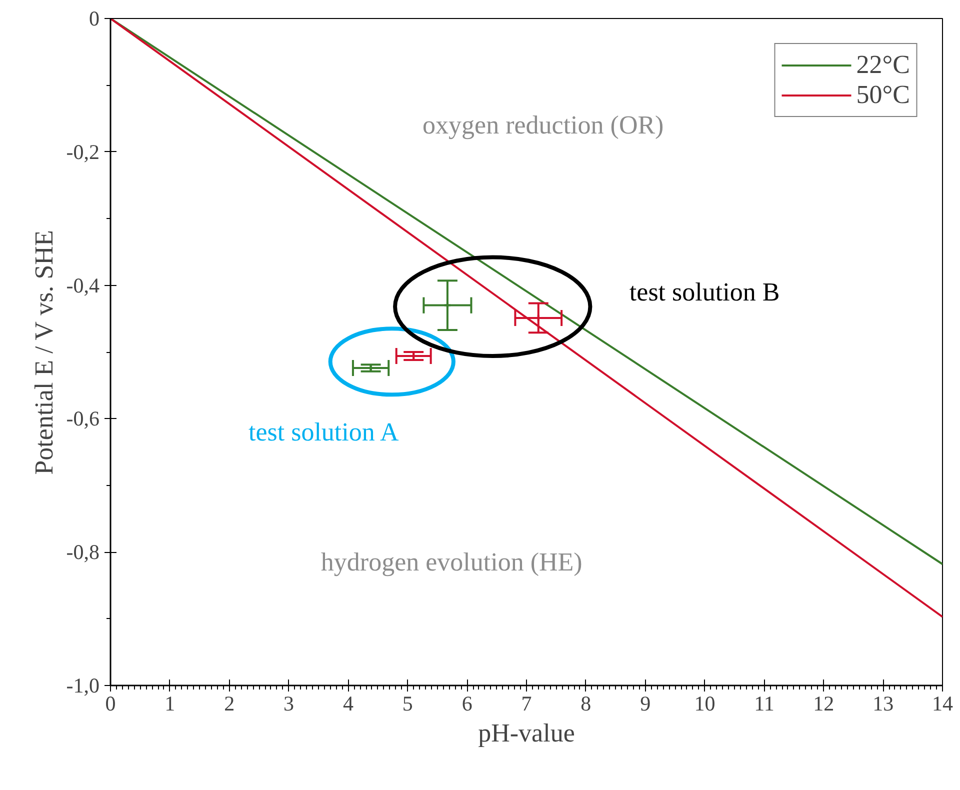  I want to click on y-tick-label: -0,6, so click(83, 418).